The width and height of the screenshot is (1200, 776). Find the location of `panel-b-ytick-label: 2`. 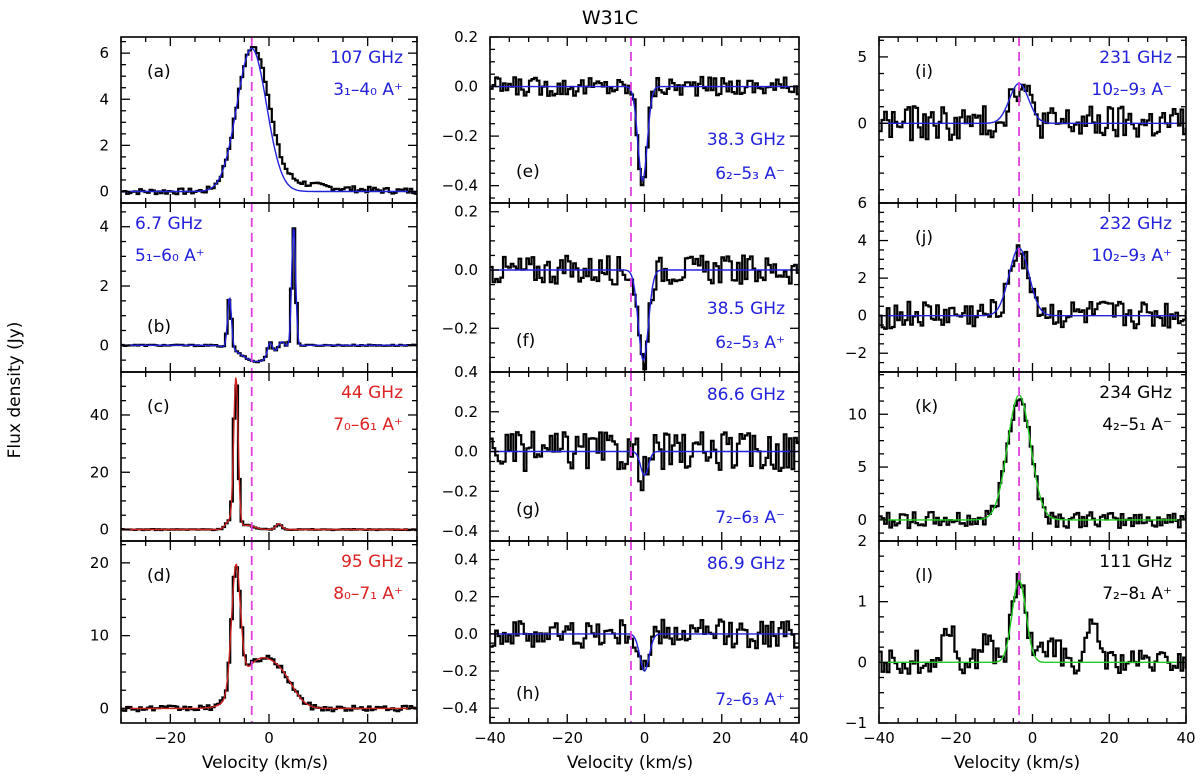

panel-b-ytick-label: 2 is located at coordinates (104, 286).